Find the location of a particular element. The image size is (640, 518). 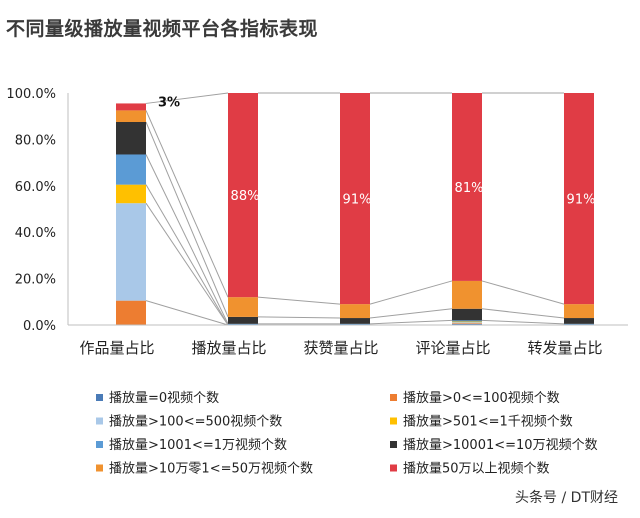

chart-title: 不同量级播放量视频平台各指标表现 is located at coordinates (162, 29).